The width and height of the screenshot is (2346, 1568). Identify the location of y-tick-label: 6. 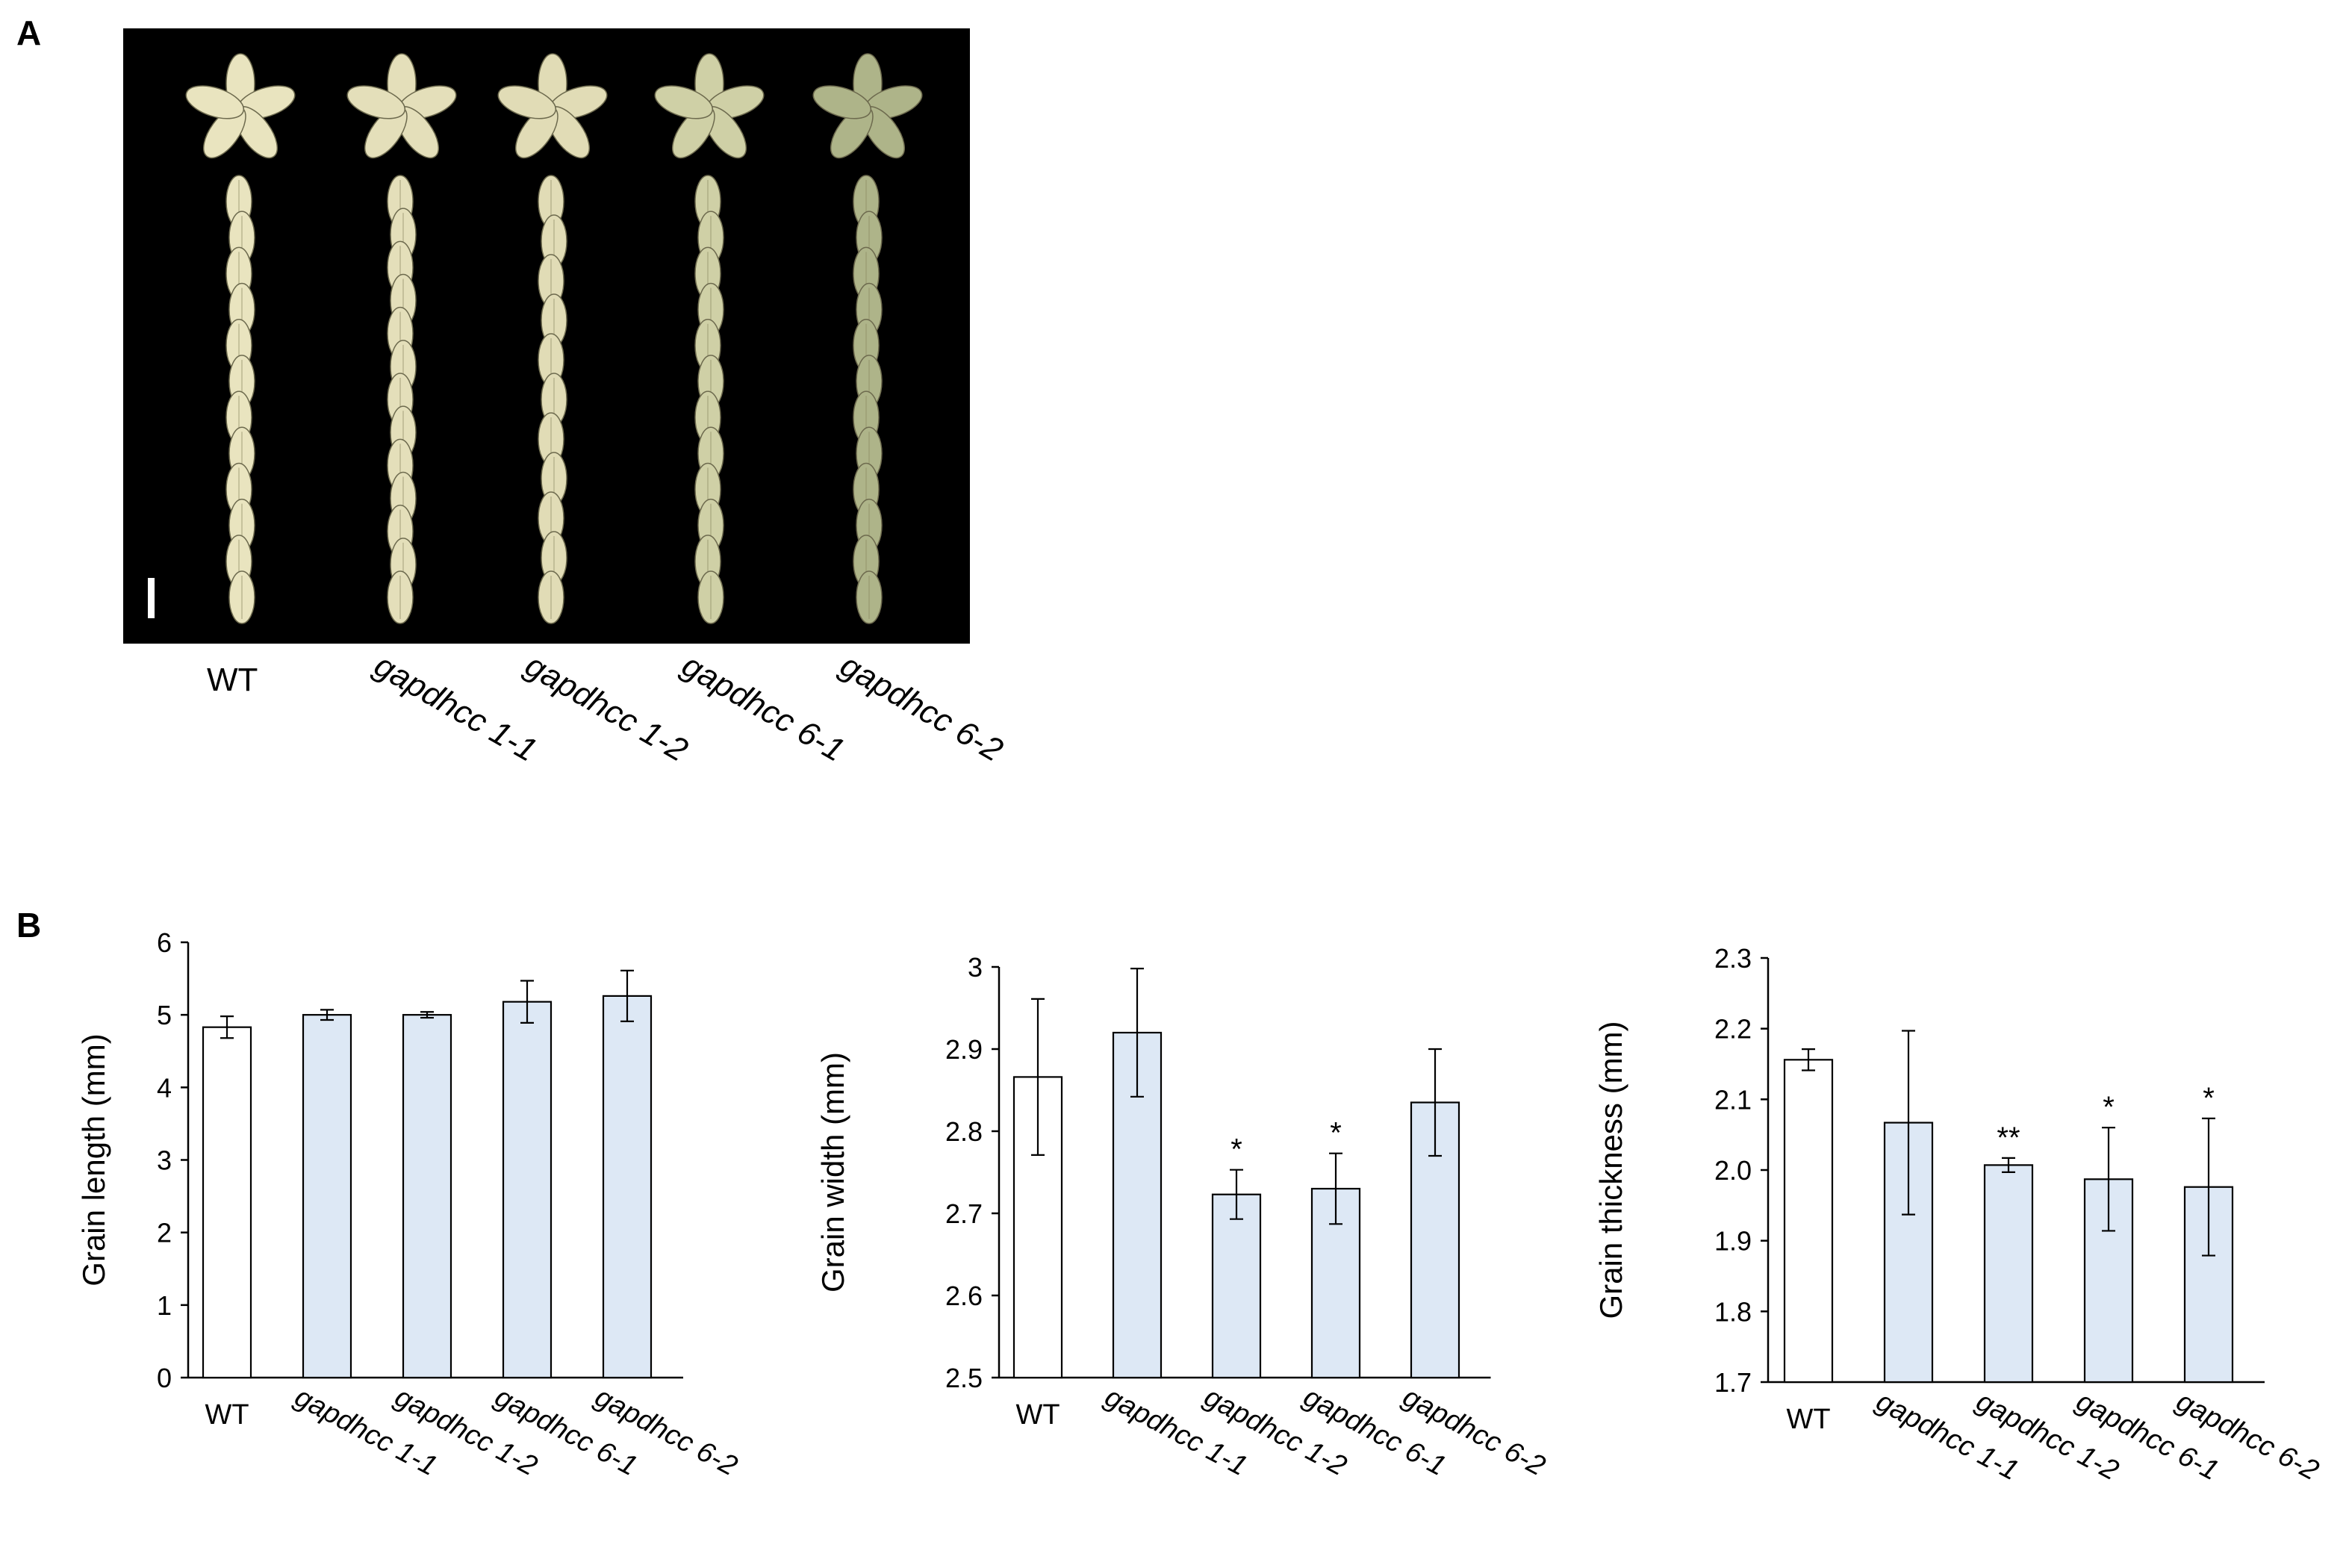
(165, 942).